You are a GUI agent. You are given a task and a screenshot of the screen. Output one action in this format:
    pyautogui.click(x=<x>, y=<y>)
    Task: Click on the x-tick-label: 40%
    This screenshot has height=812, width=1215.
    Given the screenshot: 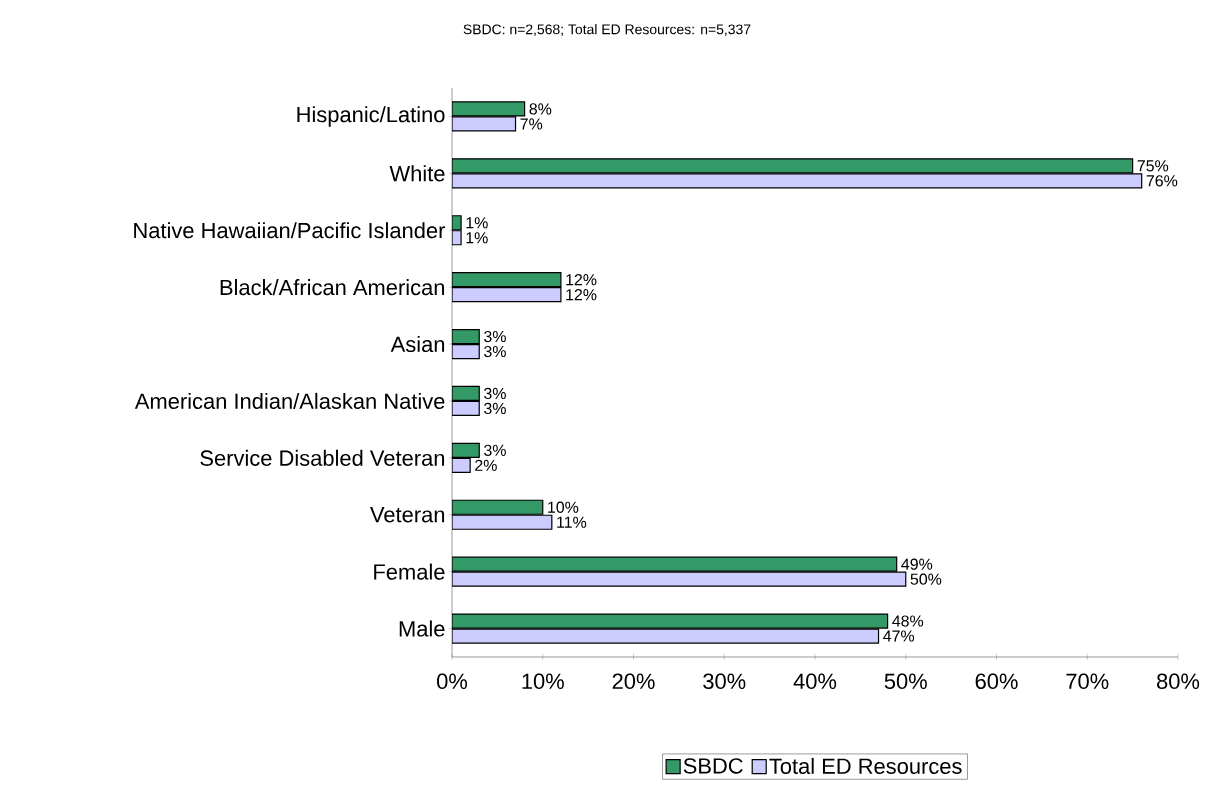 What is the action you would take?
    pyautogui.click(x=815, y=681)
    